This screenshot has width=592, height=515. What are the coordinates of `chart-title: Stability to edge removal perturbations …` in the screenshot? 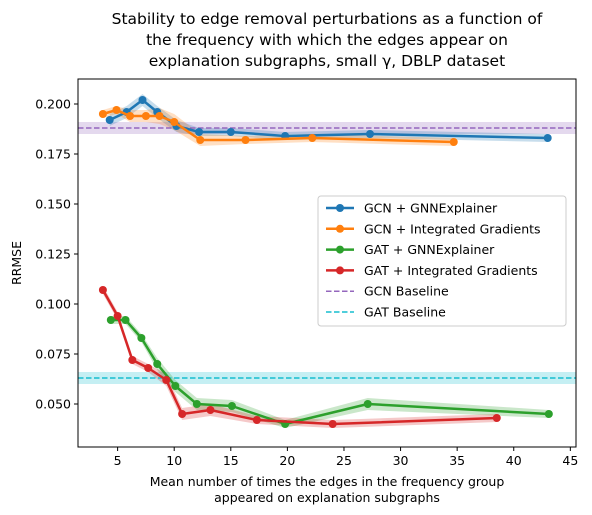 It's located at (327, 40).